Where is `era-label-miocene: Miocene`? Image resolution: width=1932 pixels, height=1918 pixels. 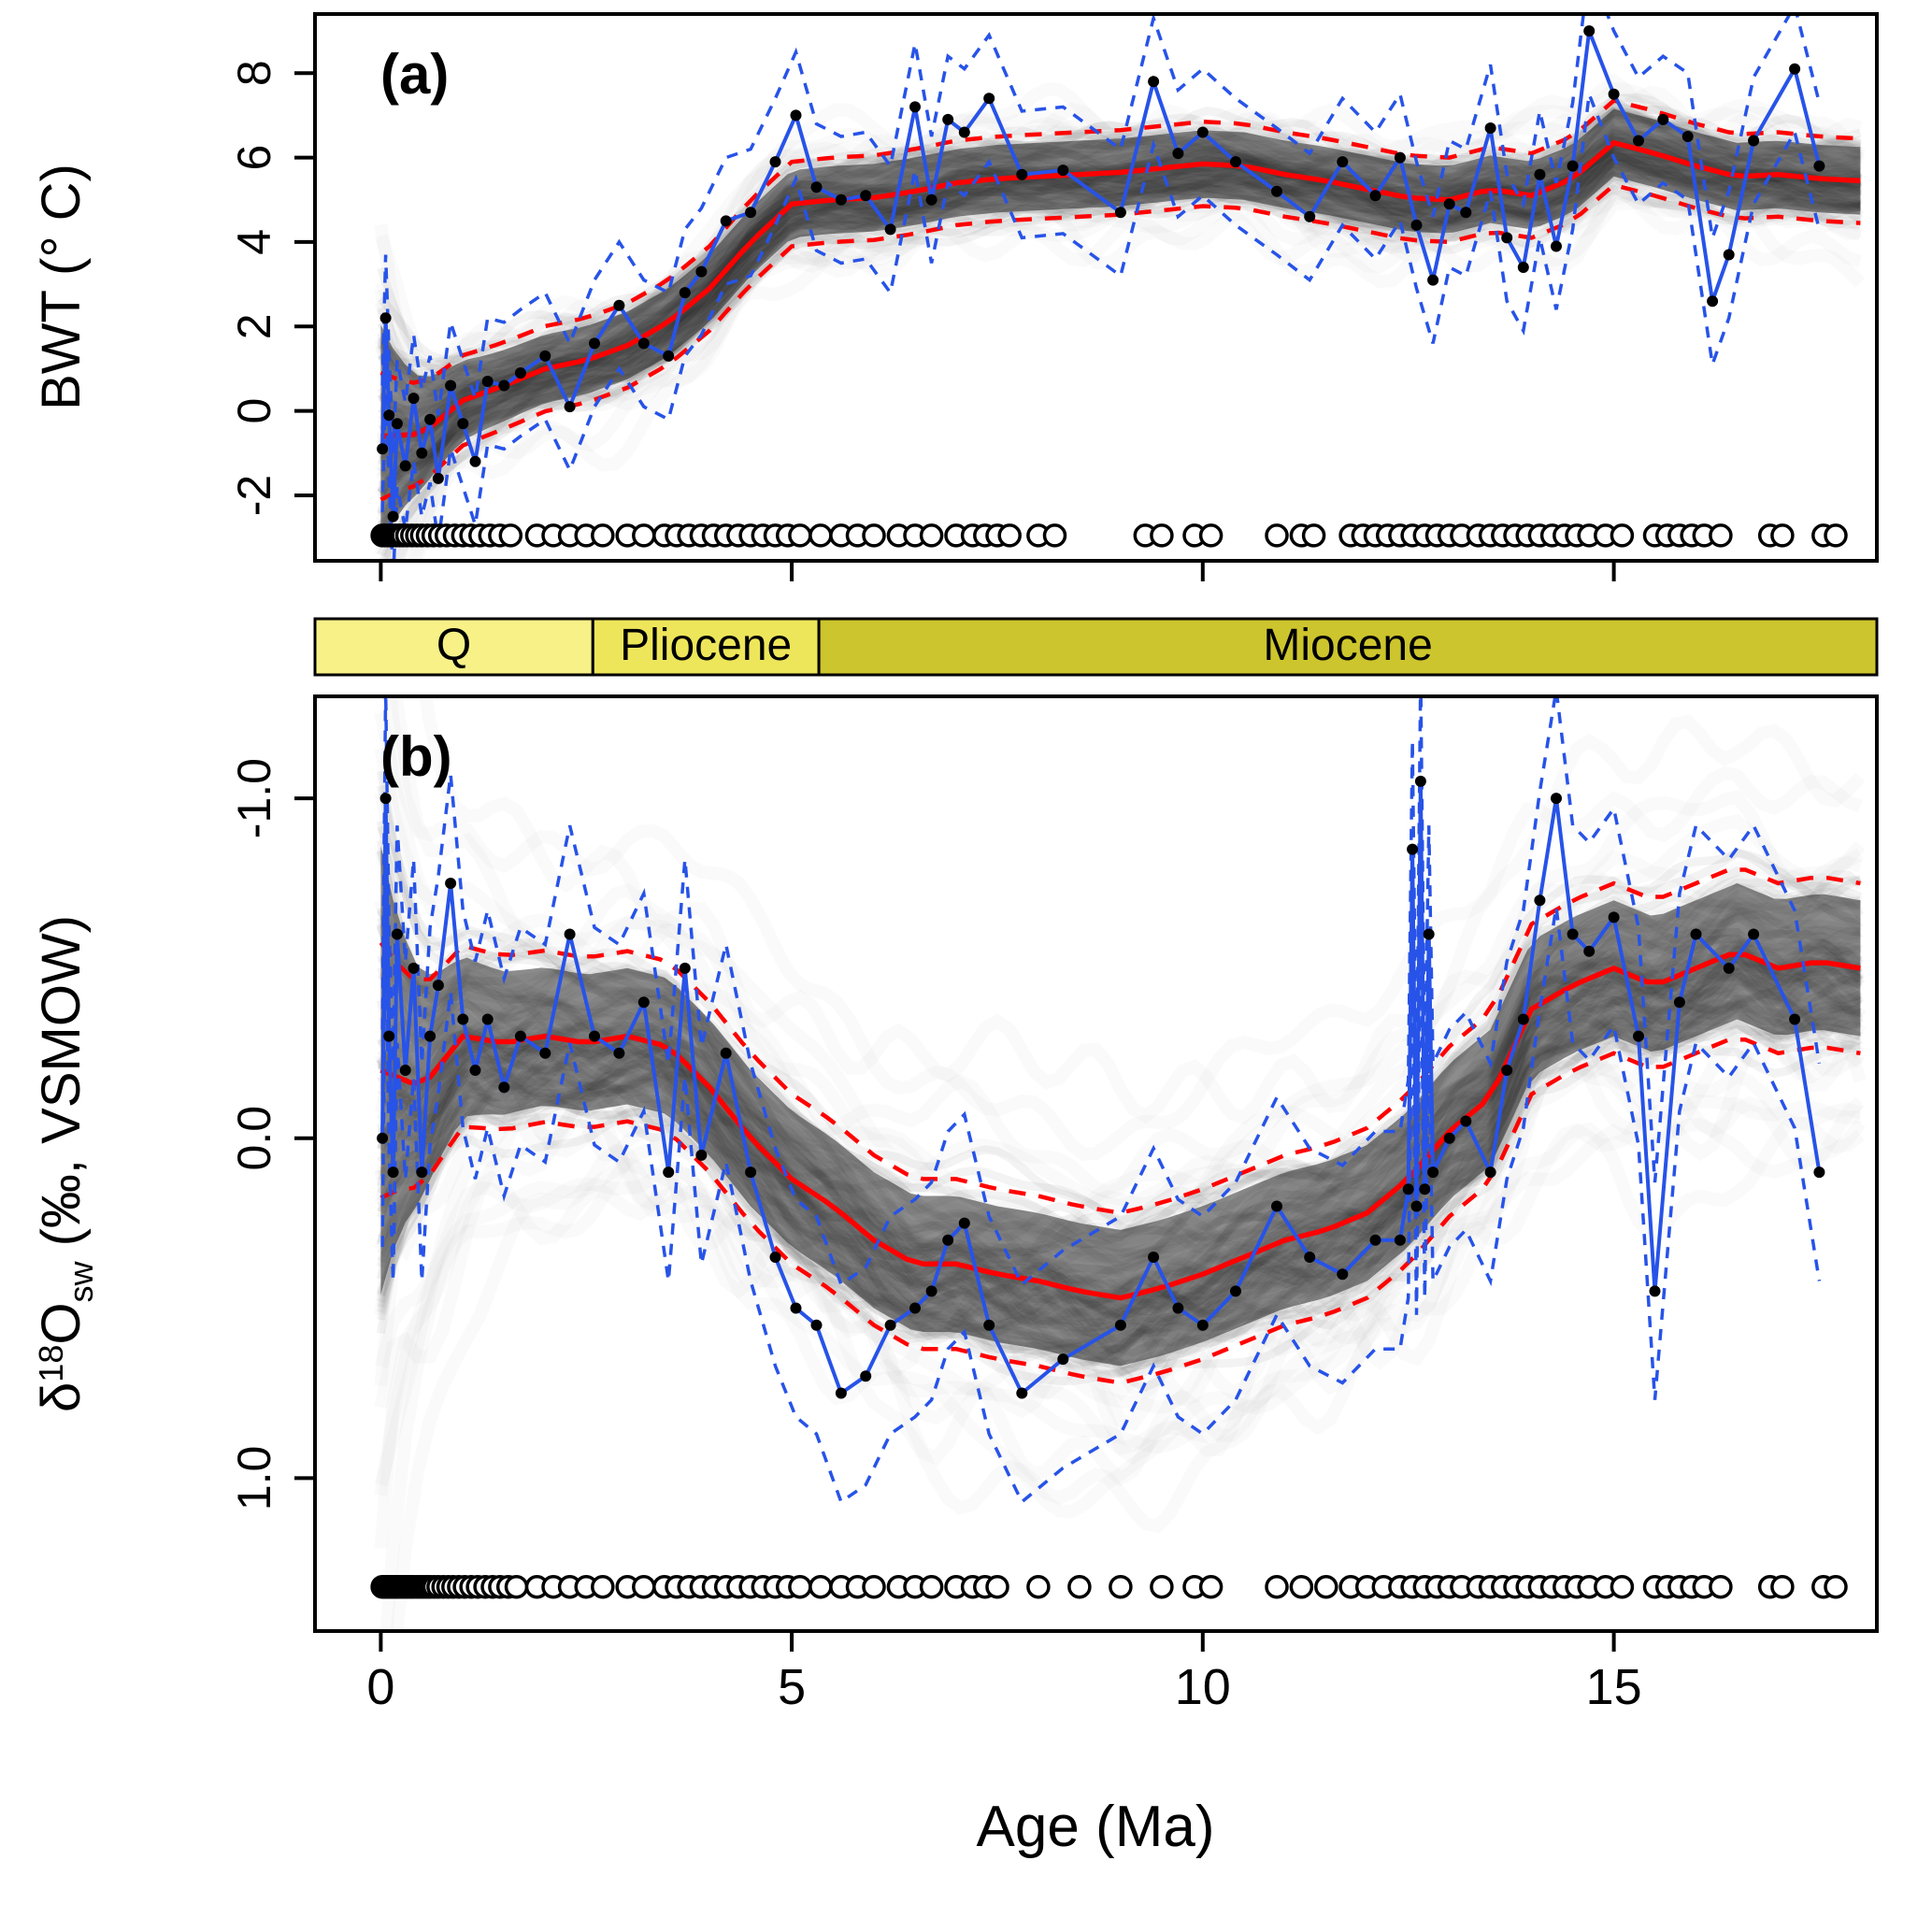 era-label-miocene: Miocene is located at coordinates (1347, 645).